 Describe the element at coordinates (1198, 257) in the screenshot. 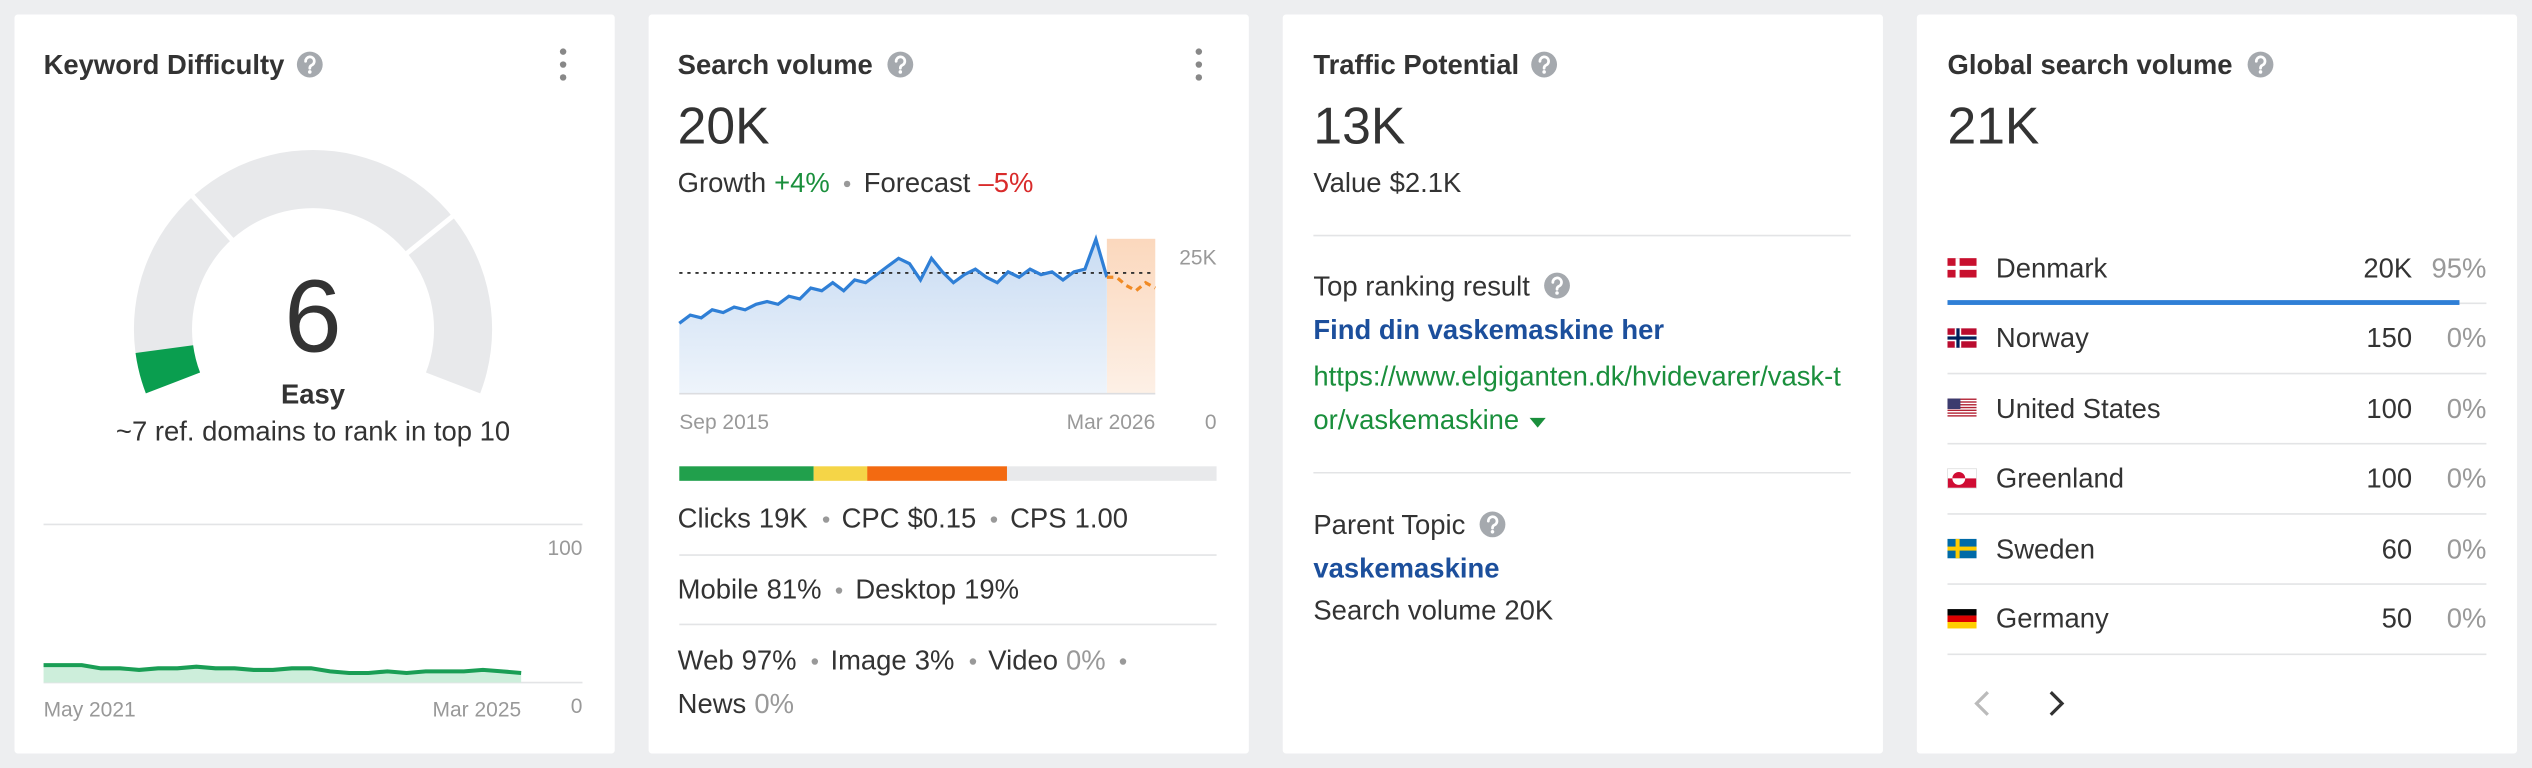

I see `y-tick-label: 25K` at that location.